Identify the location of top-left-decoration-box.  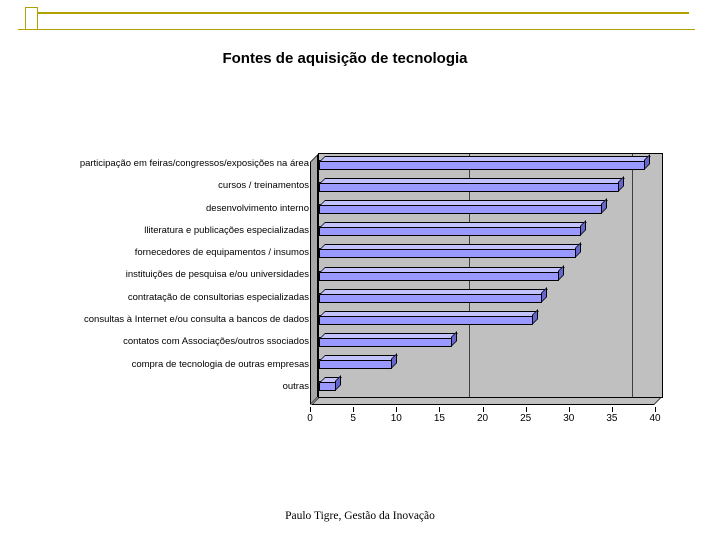
(31, 18).